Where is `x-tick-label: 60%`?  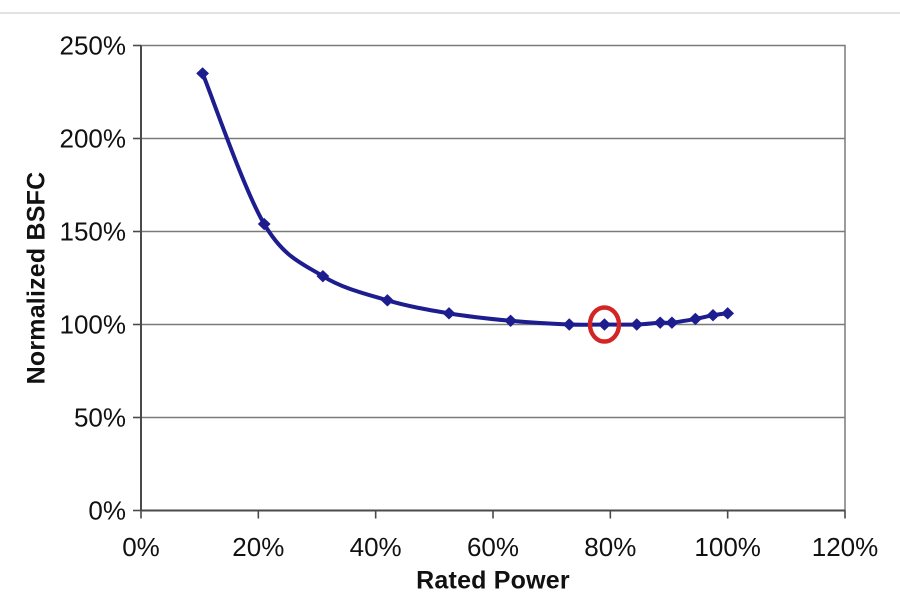
x-tick-label: 60% is located at coordinates (493, 547).